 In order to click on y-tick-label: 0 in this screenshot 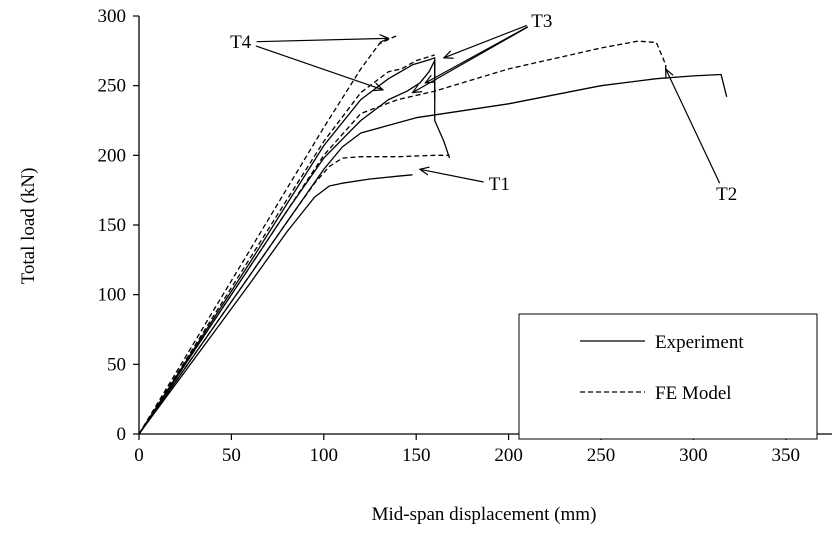, I will do `click(122, 434)`.